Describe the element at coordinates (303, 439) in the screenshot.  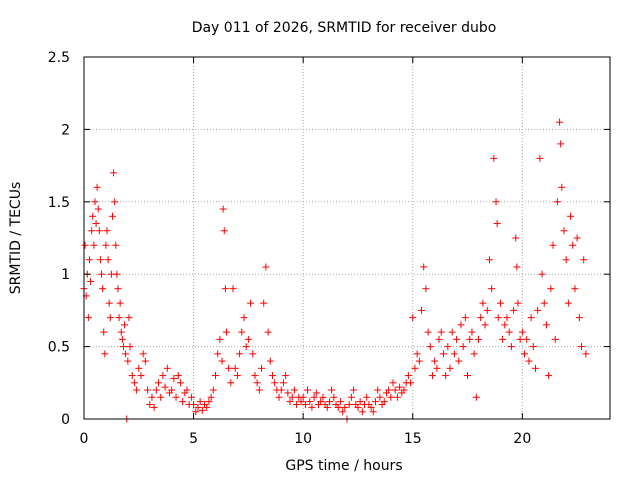
I see `x-tick-label: 10` at that location.